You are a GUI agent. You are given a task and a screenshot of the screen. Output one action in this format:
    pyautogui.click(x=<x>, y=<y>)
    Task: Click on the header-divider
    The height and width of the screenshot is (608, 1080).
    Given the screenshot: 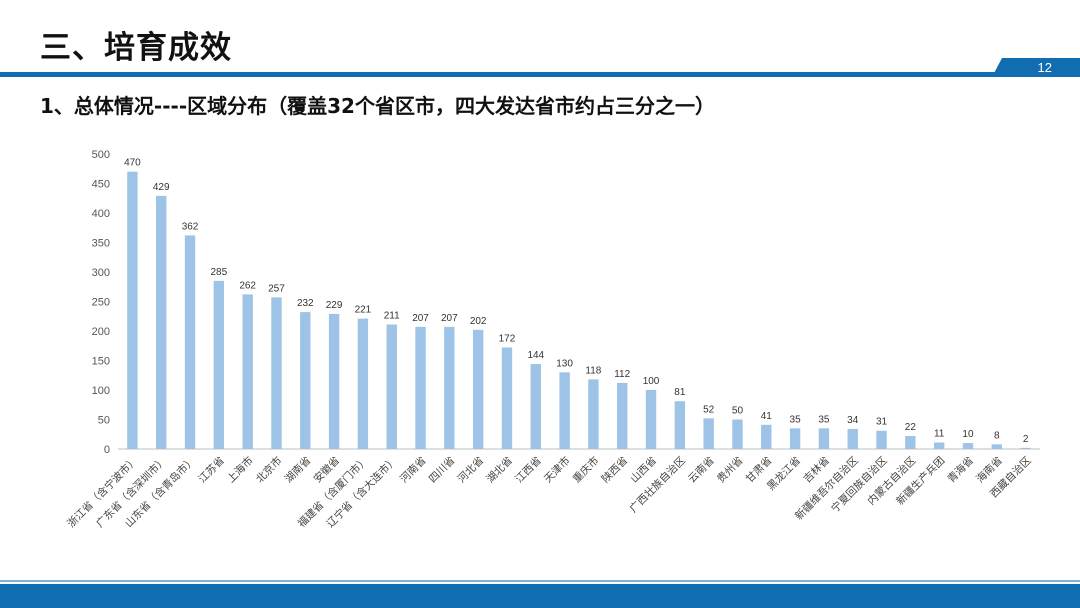 What is the action you would take?
    pyautogui.click(x=540, y=74)
    